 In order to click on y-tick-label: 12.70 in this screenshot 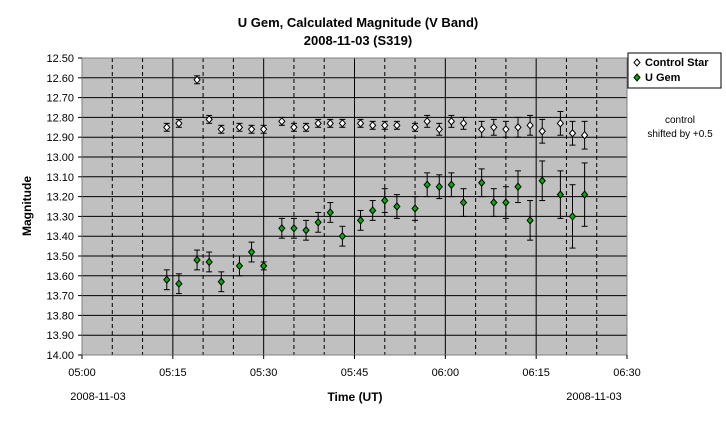, I will do `click(60, 99)`.